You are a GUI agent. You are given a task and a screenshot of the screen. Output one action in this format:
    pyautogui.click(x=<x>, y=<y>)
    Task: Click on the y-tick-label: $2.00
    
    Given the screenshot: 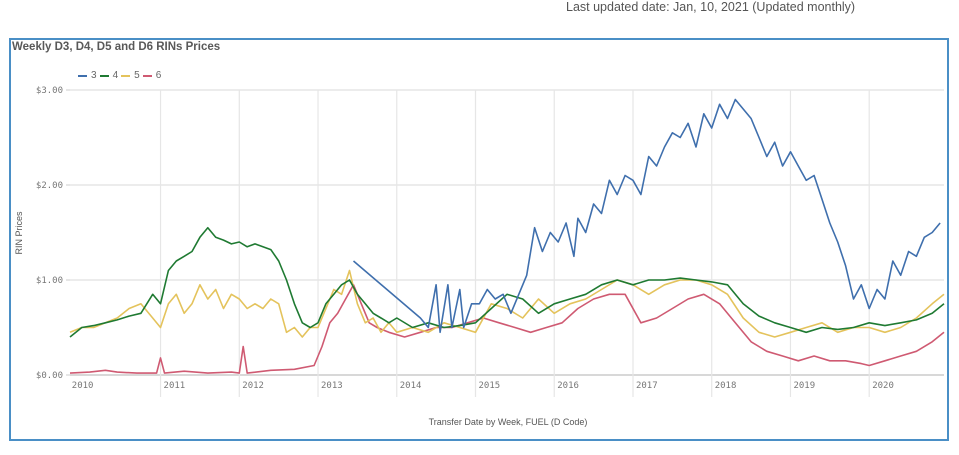 What is the action you would take?
    pyautogui.click(x=49, y=186)
    